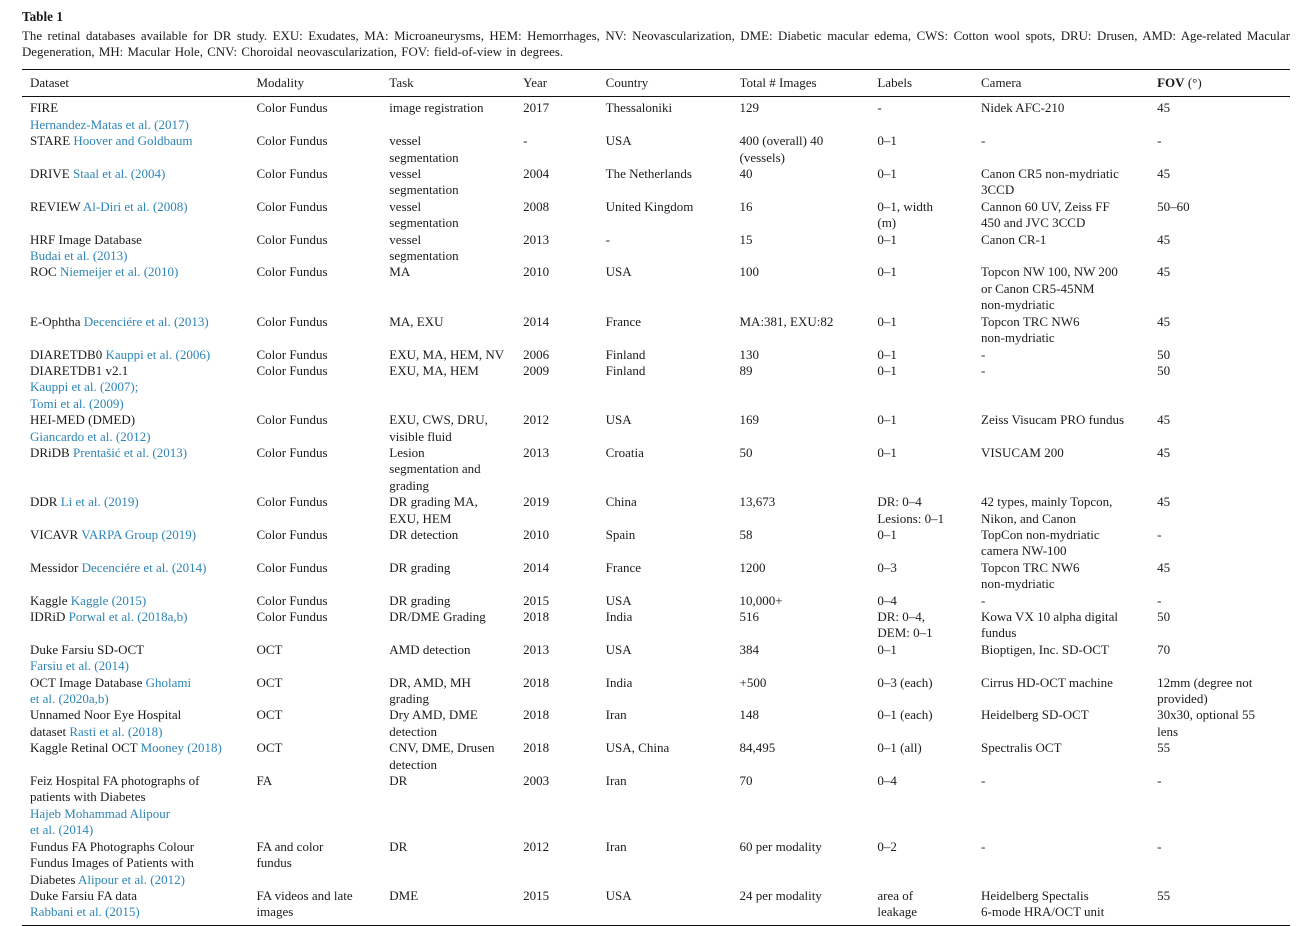 Image resolution: width=1311 pixels, height=926 pixels. Describe the element at coordinates (536, 781) in the screenshot. I see `year-cell: 2003` at that location.